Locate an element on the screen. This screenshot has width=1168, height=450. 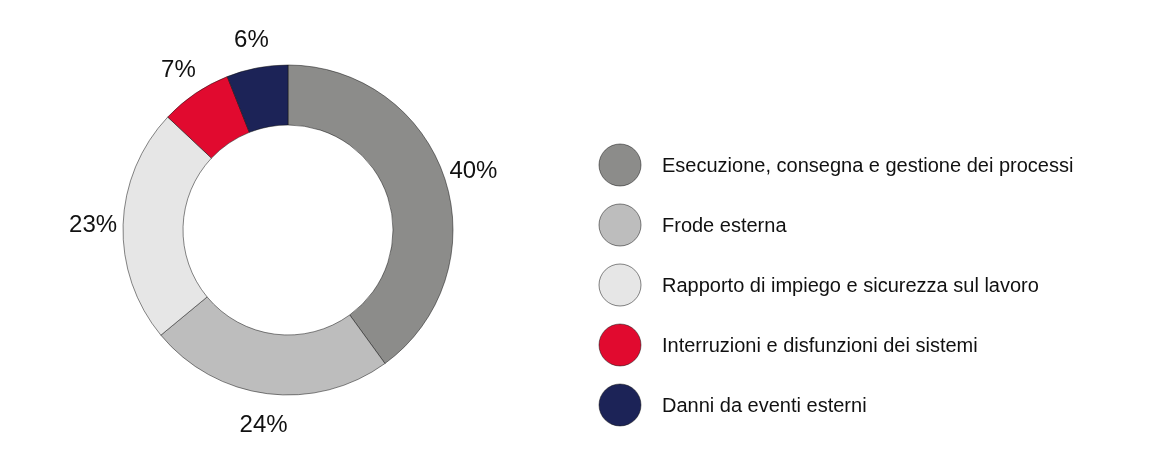
legend-label: Rapporto di impiego e sicurezza sul lavoro is located at coordinates (850, 285).